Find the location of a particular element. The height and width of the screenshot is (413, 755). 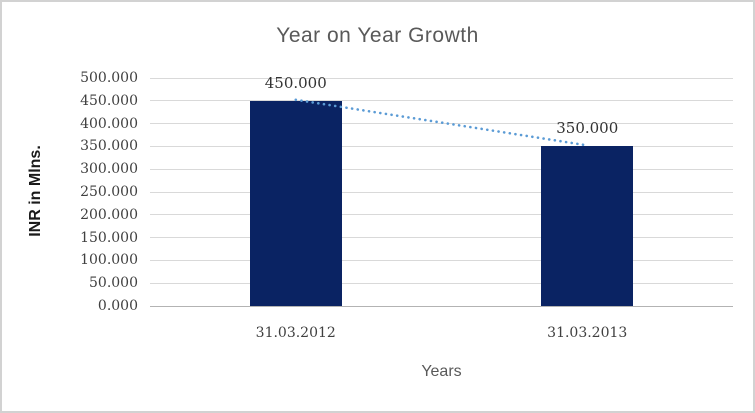

bar-data-label: 450.000 is located at coordinates (295, 82).